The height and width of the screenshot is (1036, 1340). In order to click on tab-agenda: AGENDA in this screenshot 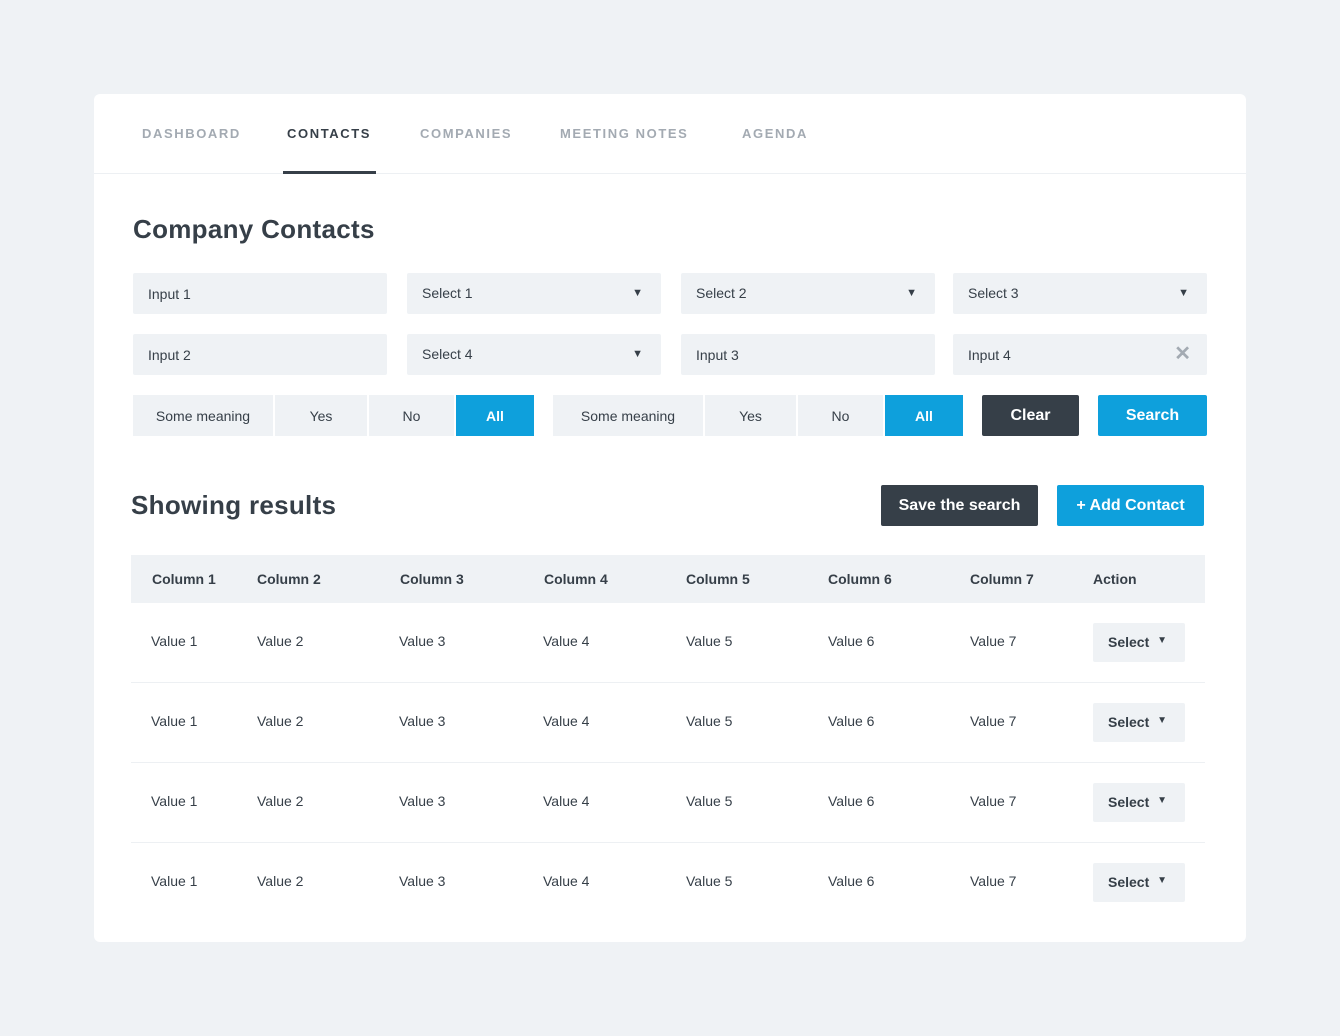, I will do `click(775, 133)`.